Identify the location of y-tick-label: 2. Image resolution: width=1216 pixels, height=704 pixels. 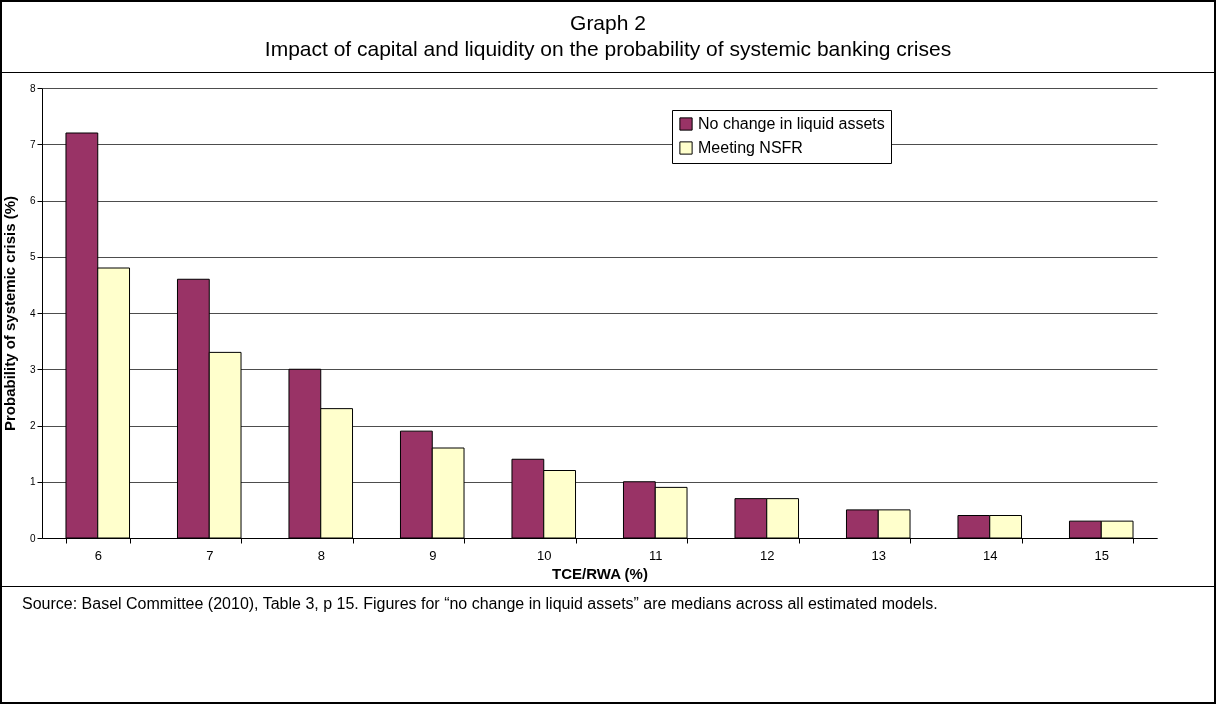
(32, 425).